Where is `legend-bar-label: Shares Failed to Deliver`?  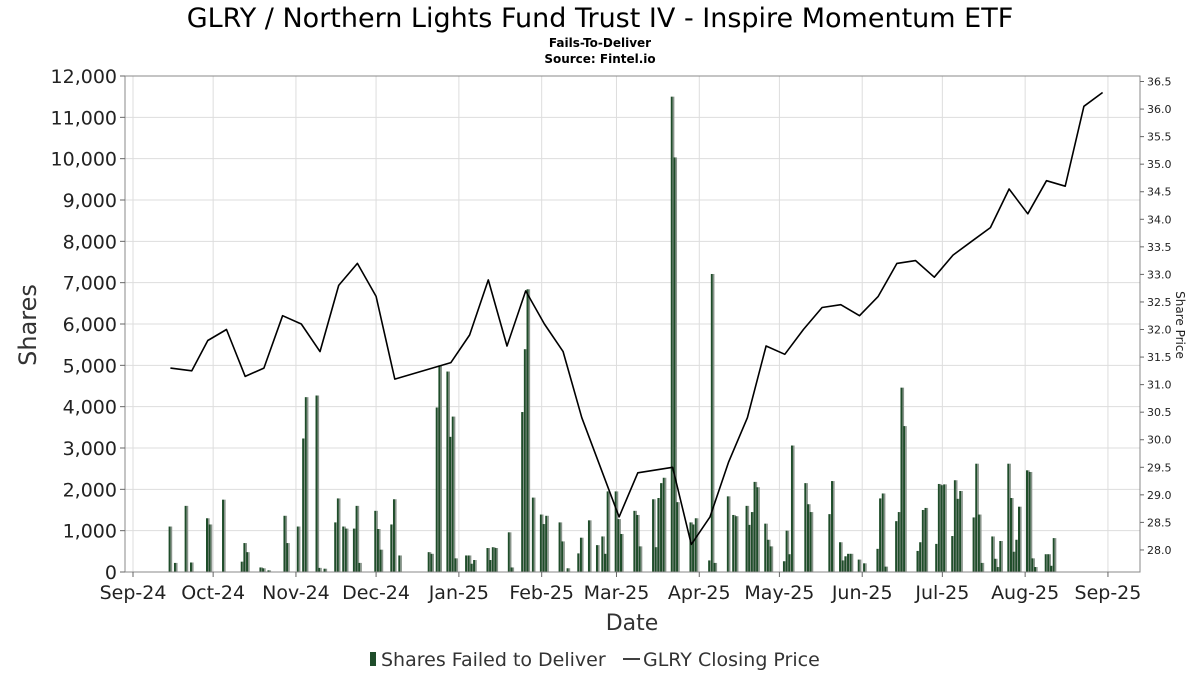
legend-bar-label: Shares Failed to Deliver is located at coordinates (493, 660).